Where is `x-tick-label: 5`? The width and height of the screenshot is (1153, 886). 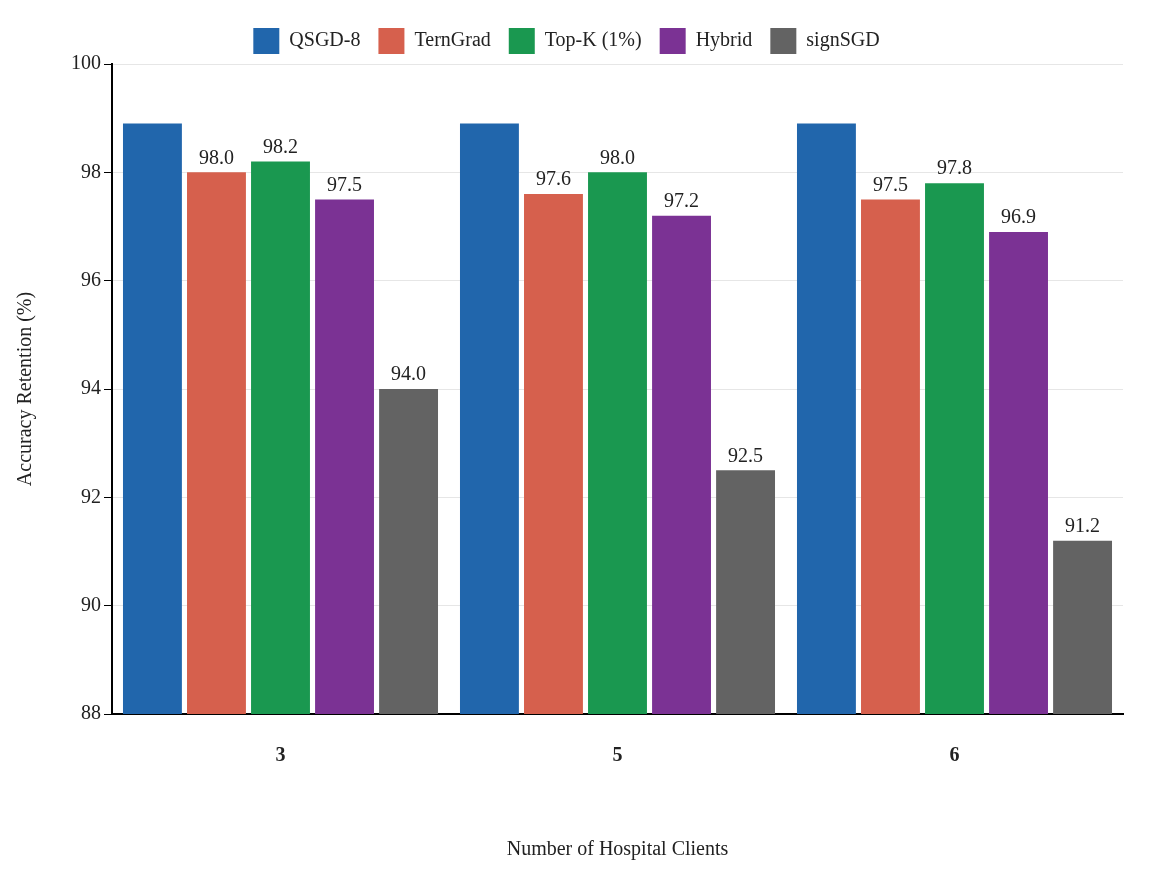
x-tick-label: 5 is located at coordinates (617, 754).